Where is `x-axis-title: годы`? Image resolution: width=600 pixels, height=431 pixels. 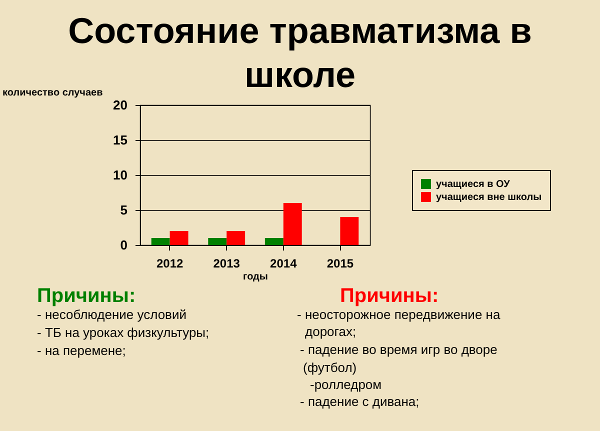 x-axis-title: годы is located at coordinates (255, 277).